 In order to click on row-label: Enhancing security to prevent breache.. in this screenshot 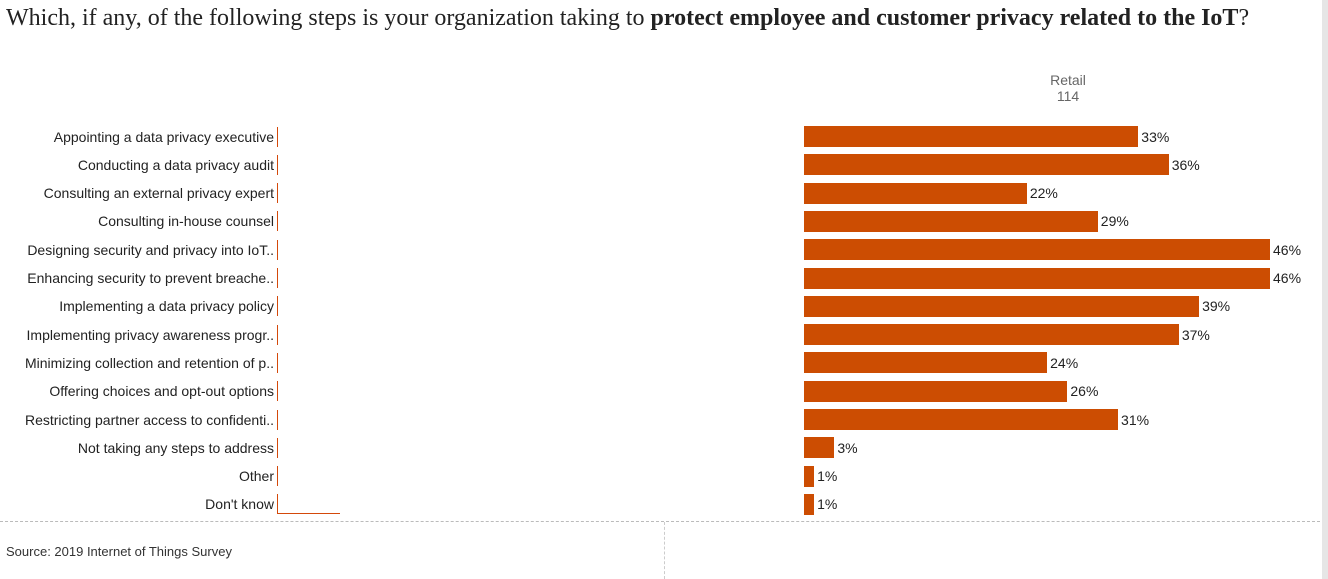, I will do `click(150, 278)`.